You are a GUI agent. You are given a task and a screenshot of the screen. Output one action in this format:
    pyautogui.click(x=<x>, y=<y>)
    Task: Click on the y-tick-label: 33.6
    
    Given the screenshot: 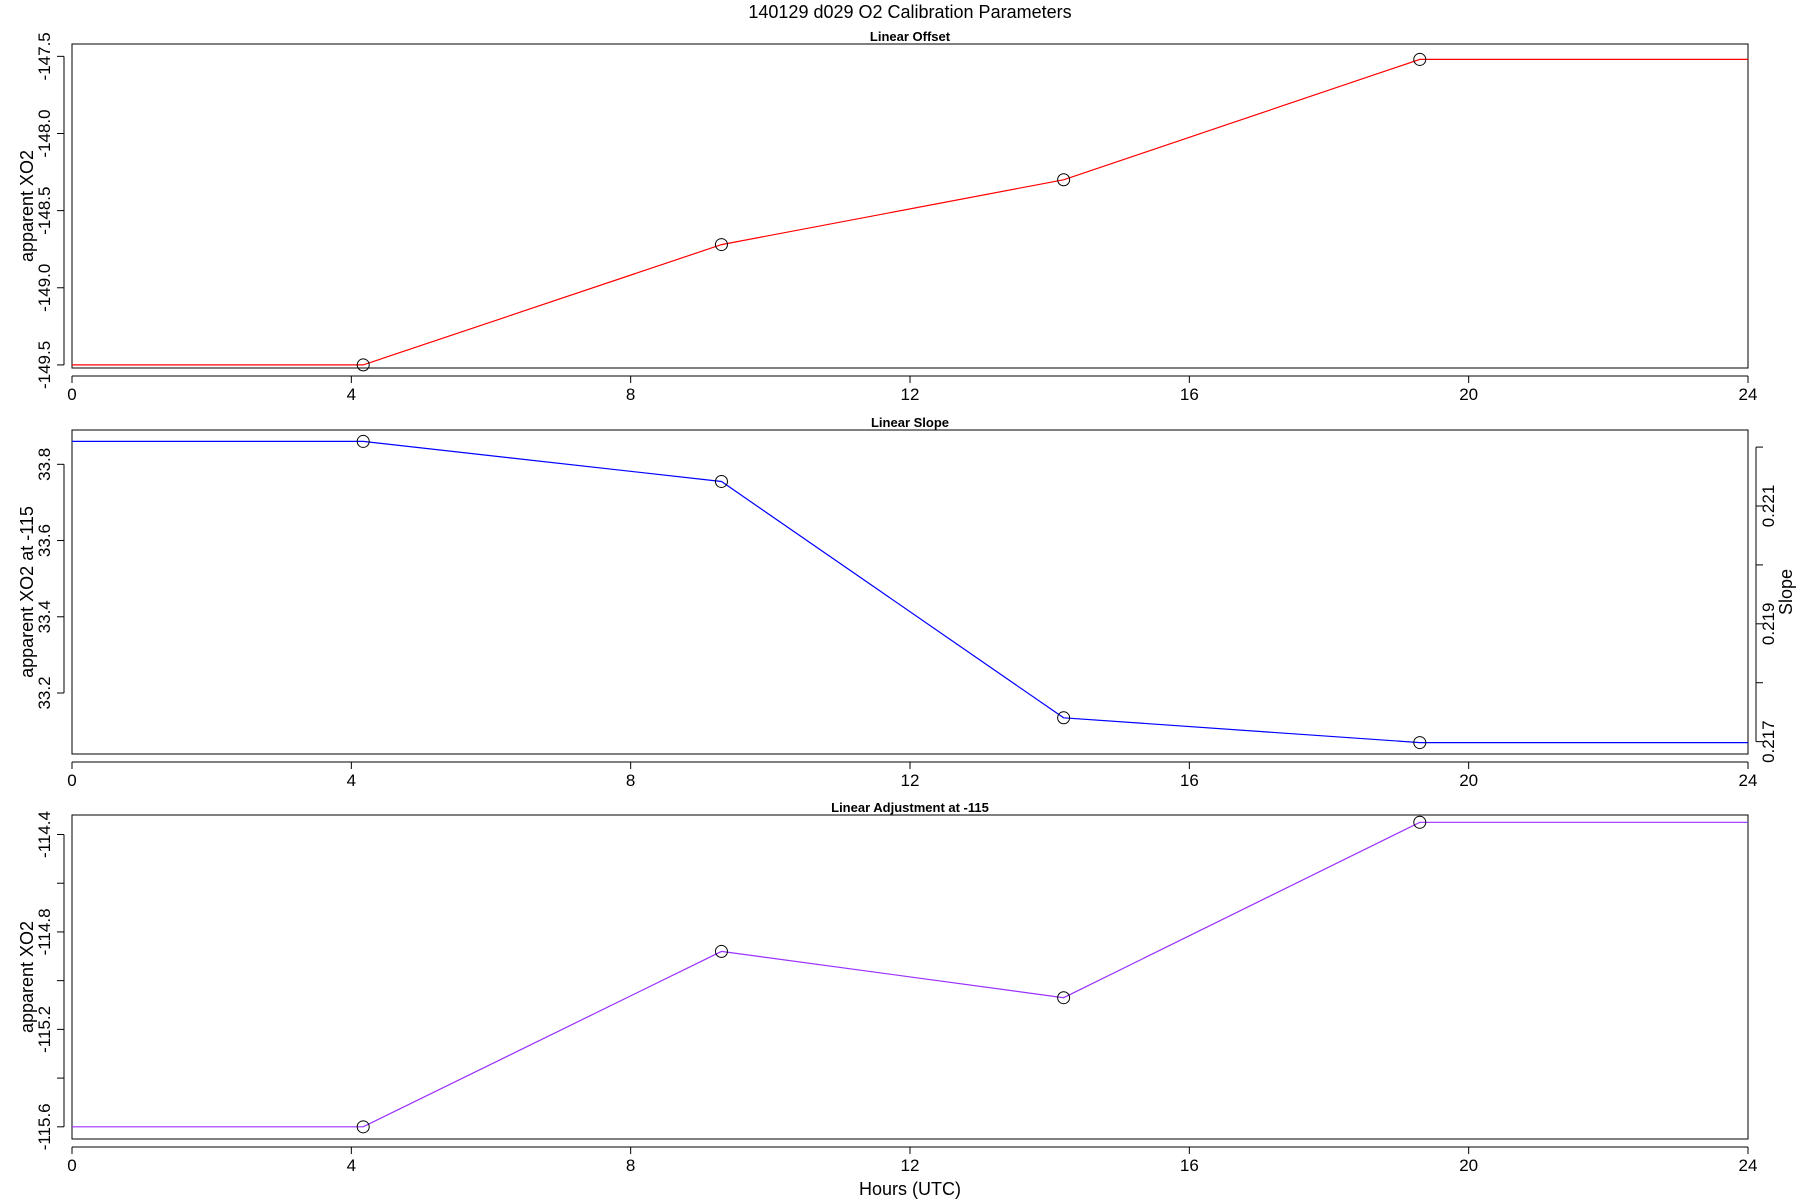 What is the action you would take?
    pyautogui.click(x=44, y=540)
    